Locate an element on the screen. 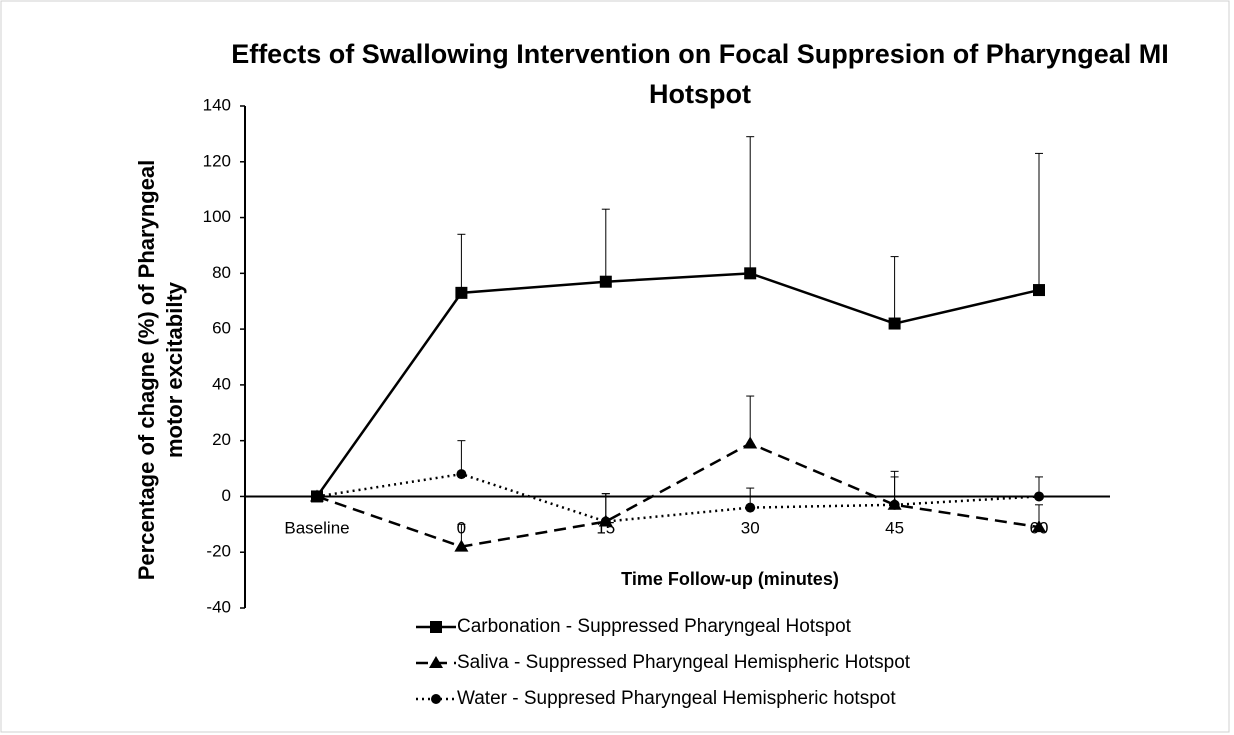 The image size is (1234, 735). y-tick-label: 80 is located at coordinates (221, 272).